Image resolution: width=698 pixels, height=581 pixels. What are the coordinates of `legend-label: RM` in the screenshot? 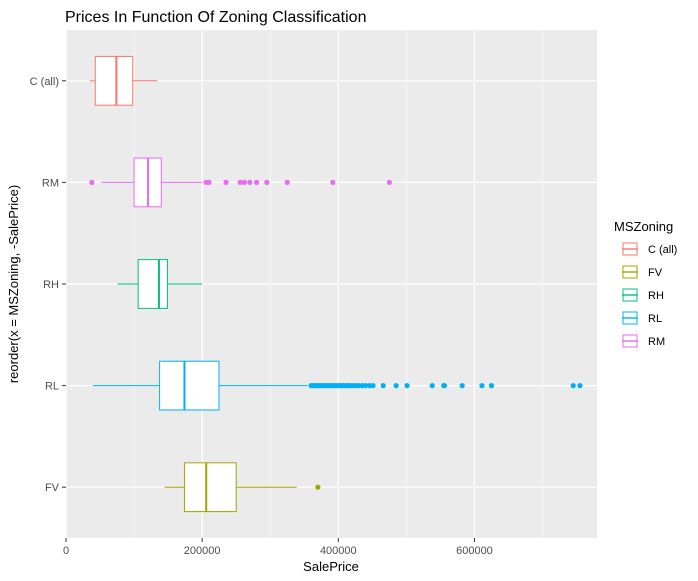 It's located at (656, 342).